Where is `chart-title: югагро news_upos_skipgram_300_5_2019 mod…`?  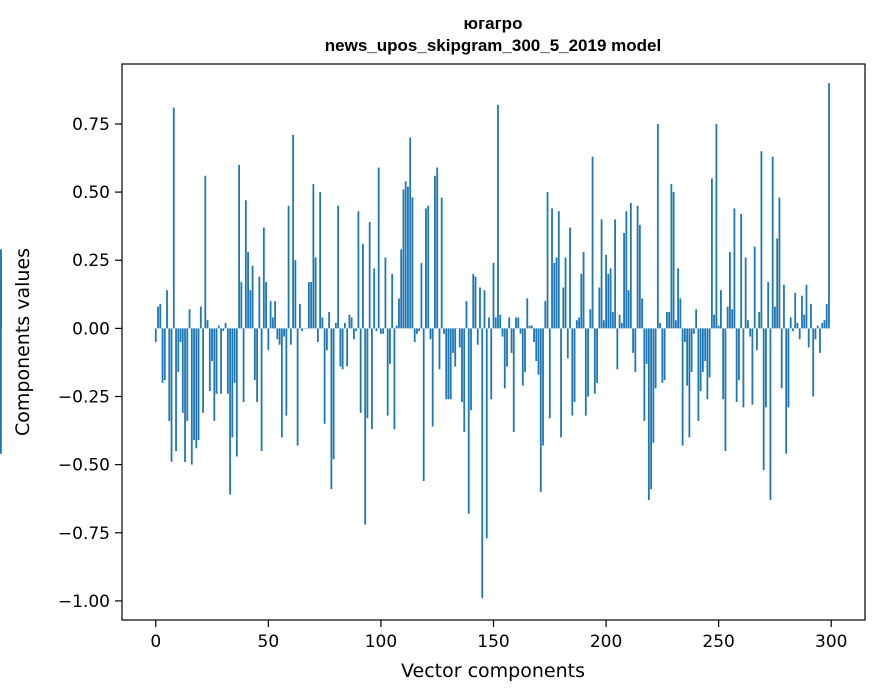 chart-title: югагро news_upos_skipgram_300_5_2019 mod… is located at coordinates (493, 34).